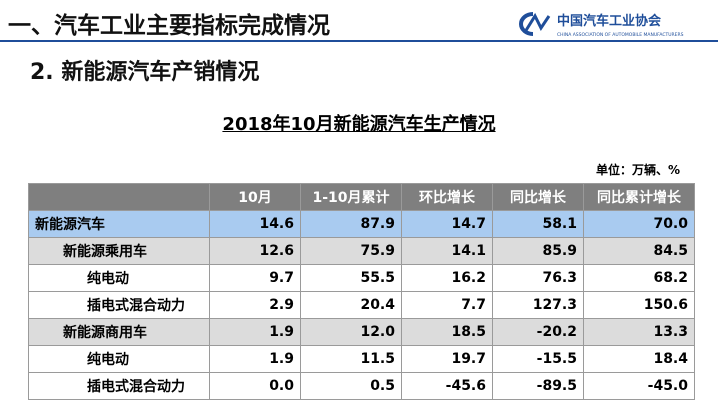  What do you see at coordinates (351, 251) in the screenshot?
I see `value-cell: 75.9` at bounding box center [351, 251].